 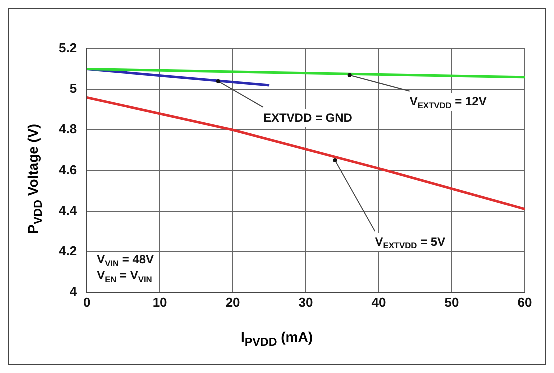 I want to click on x-tick-label: 0, so click(x=87, y=302).